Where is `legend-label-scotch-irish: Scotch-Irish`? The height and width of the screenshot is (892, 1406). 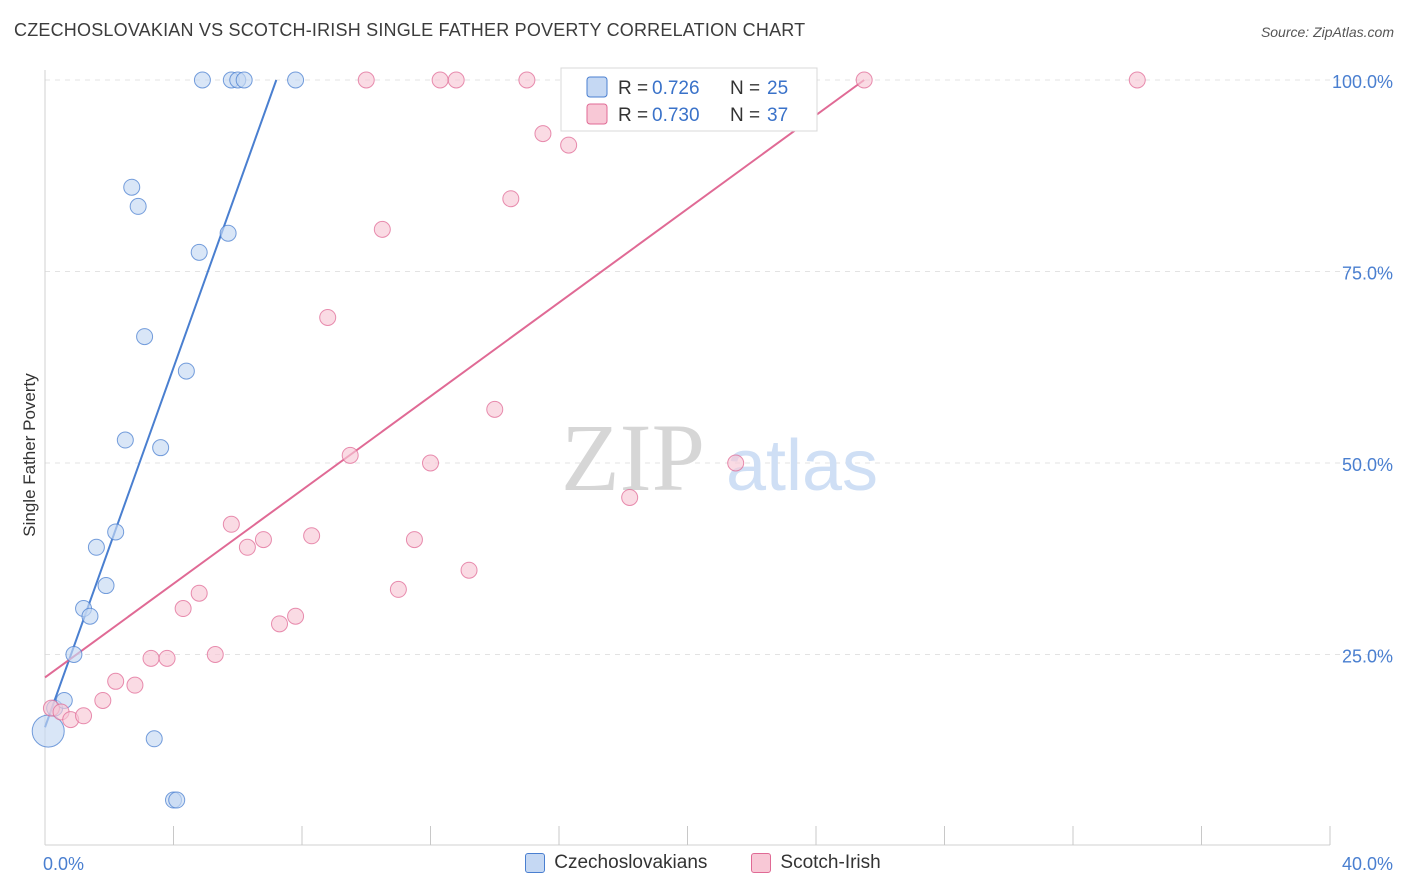 legend-label-scotch-irish: Scotch-Irish is located at coordinates (830, 862).